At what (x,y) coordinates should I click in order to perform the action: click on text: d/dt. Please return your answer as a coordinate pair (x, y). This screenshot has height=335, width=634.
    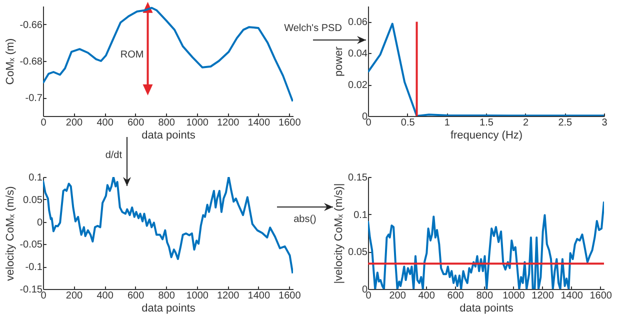
    Looking at the image, I should click on (113, 155).